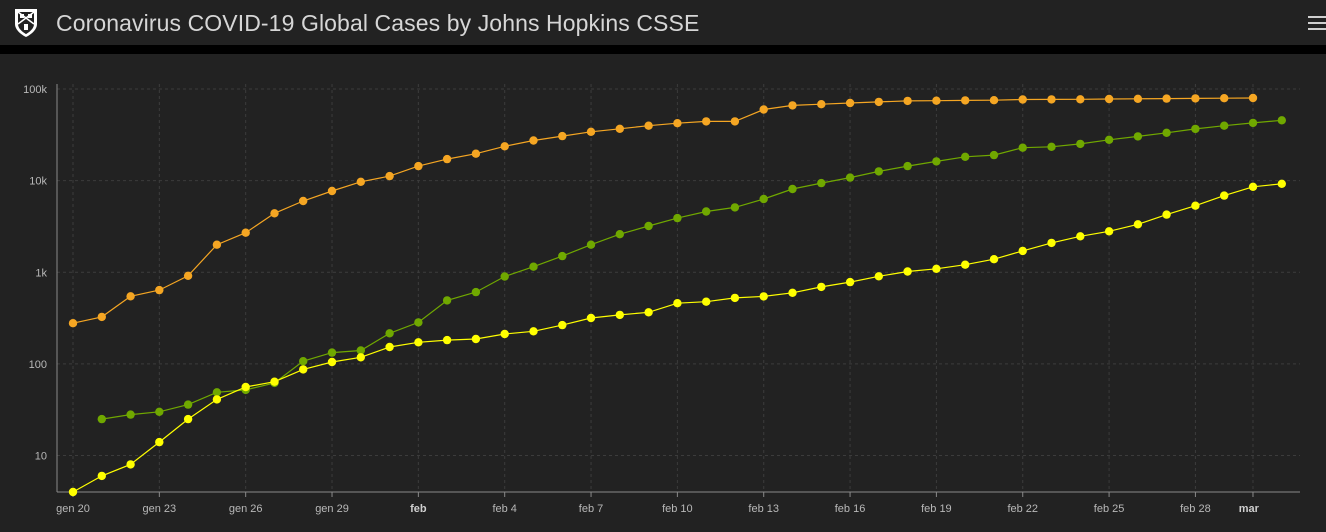 This screenshot has width=1326, height=532. What do you see at coordinates (1317, 23) in the screenshot?
I see `hamburger-menu-icon` at bounding box center [1317, 23].